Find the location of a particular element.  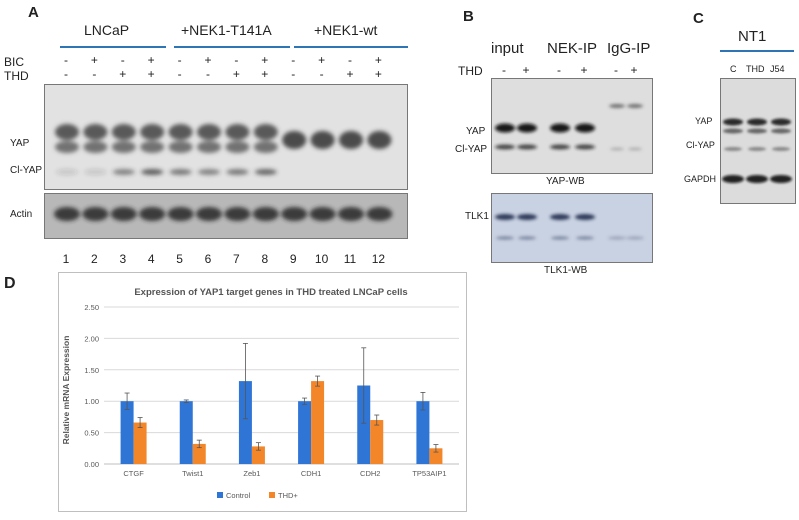

group-label-input: input is located at coordinates (507, 48).